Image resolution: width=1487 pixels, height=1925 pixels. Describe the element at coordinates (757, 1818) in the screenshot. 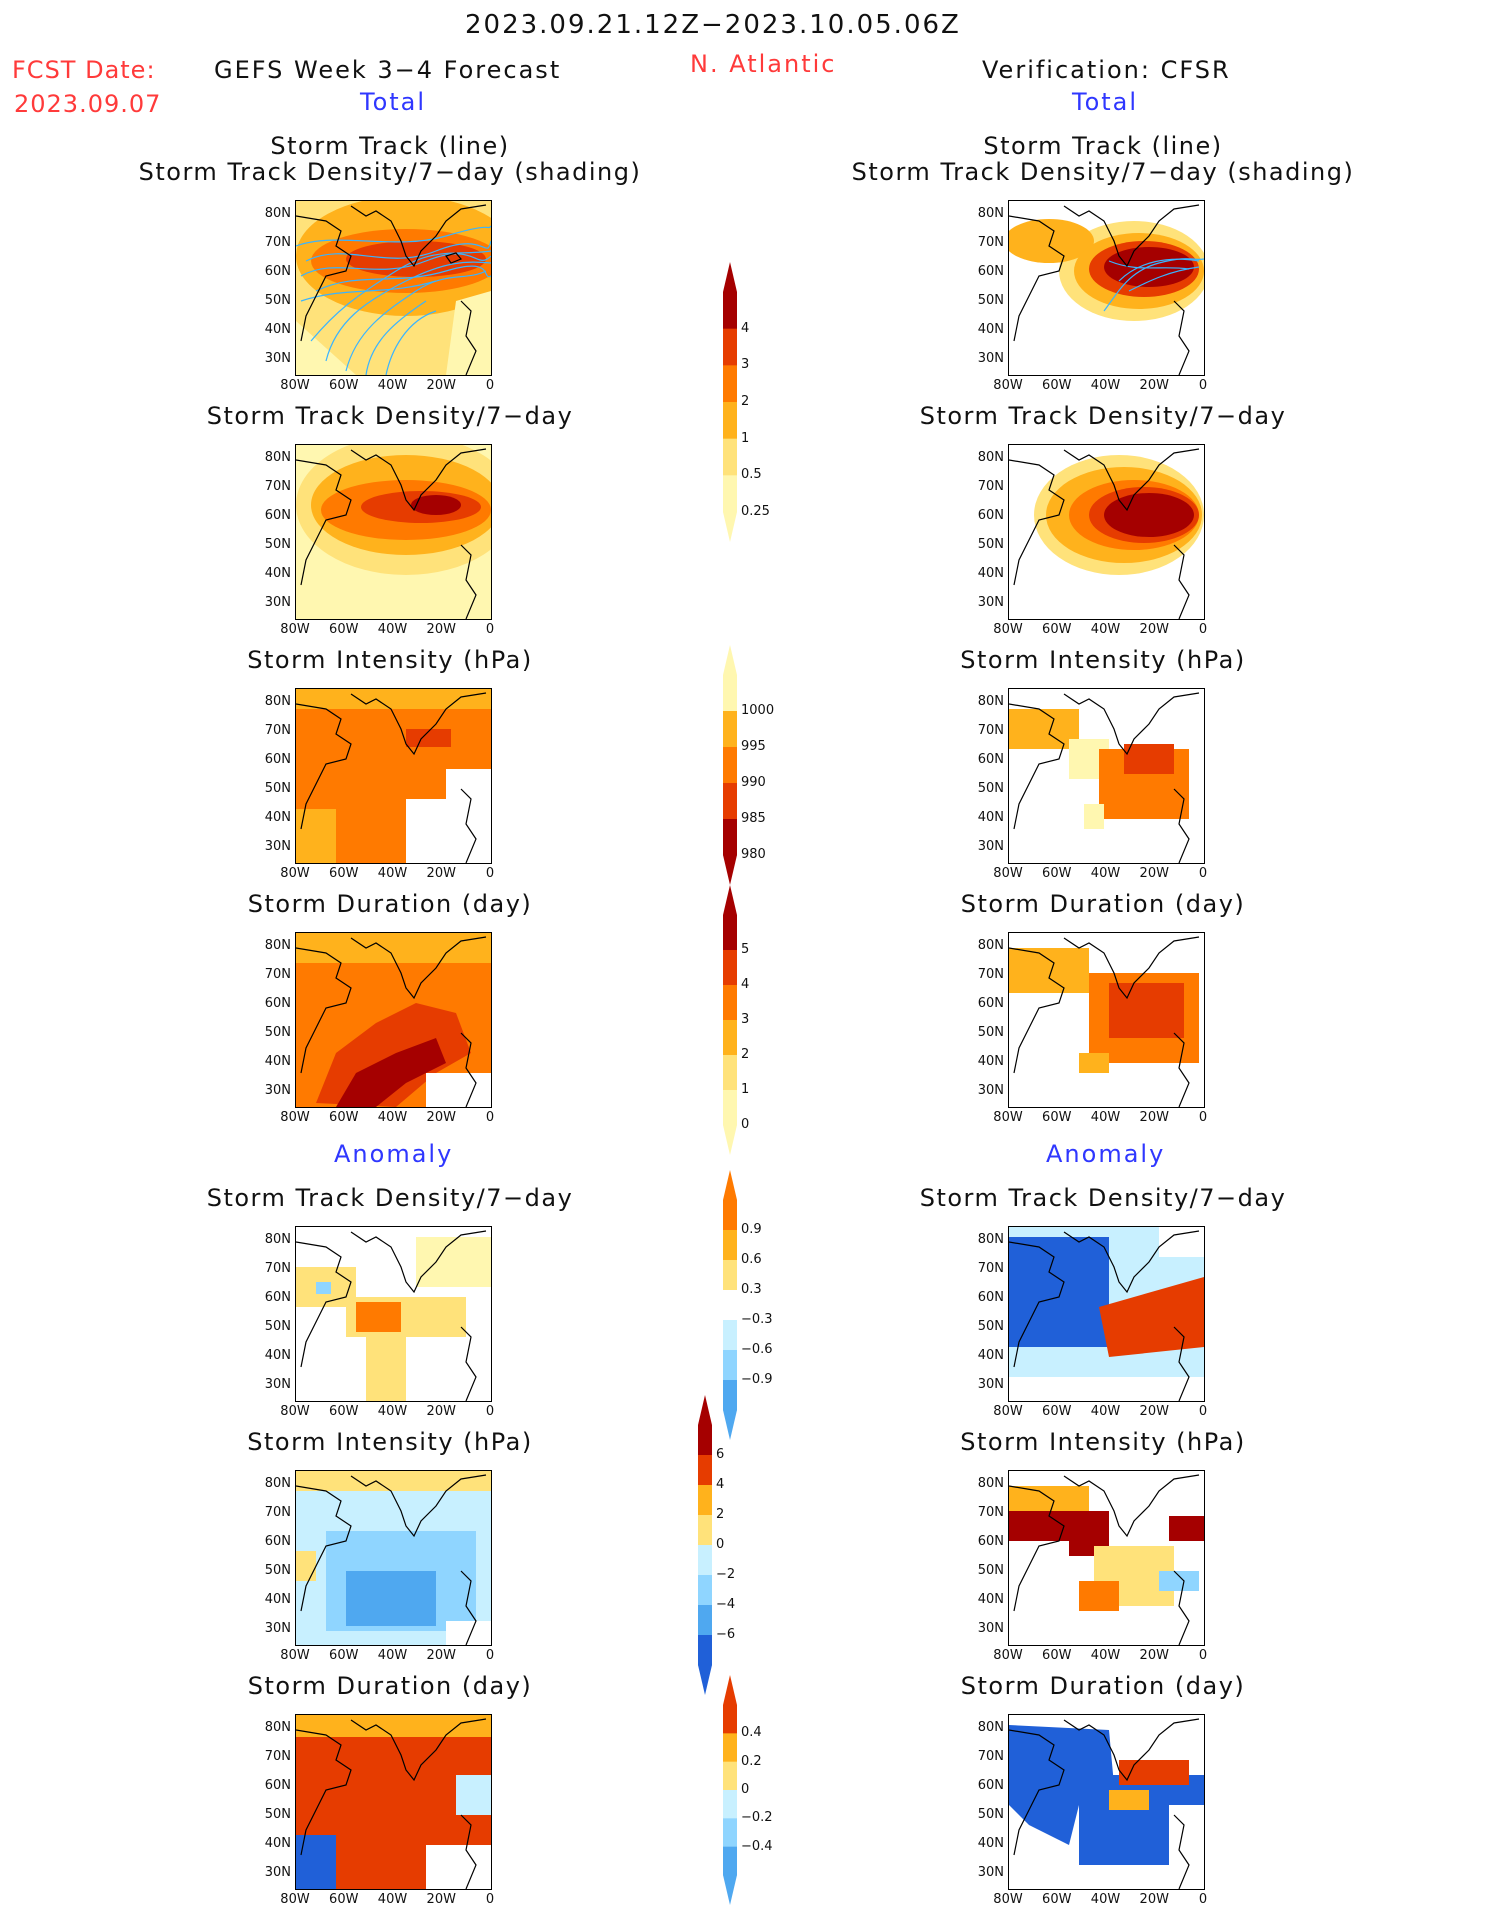

I see `colorbar-tick-label: −0.2` at that location.